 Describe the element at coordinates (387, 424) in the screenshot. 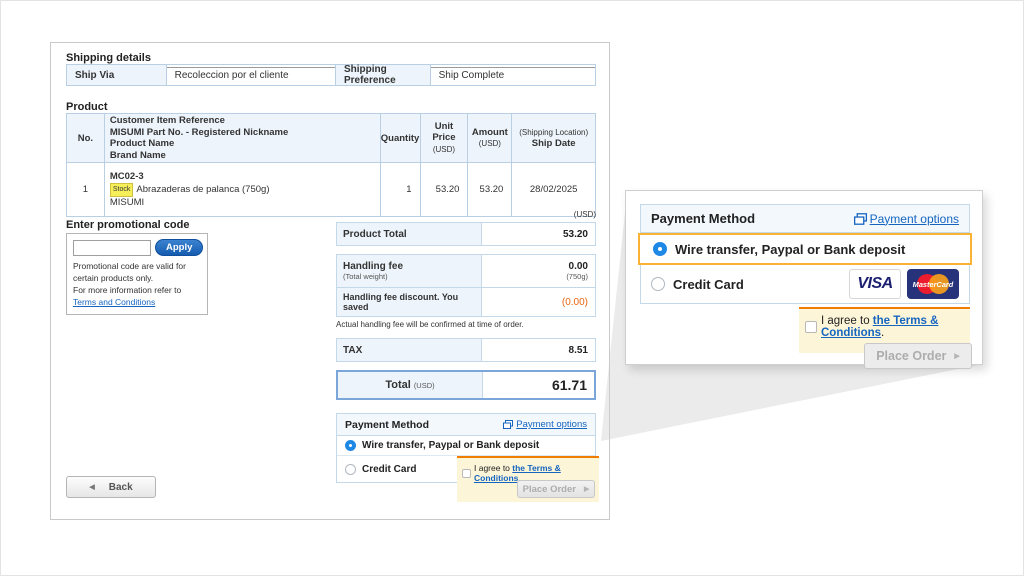

I see `payment-method-title: Payment Method` at that location.